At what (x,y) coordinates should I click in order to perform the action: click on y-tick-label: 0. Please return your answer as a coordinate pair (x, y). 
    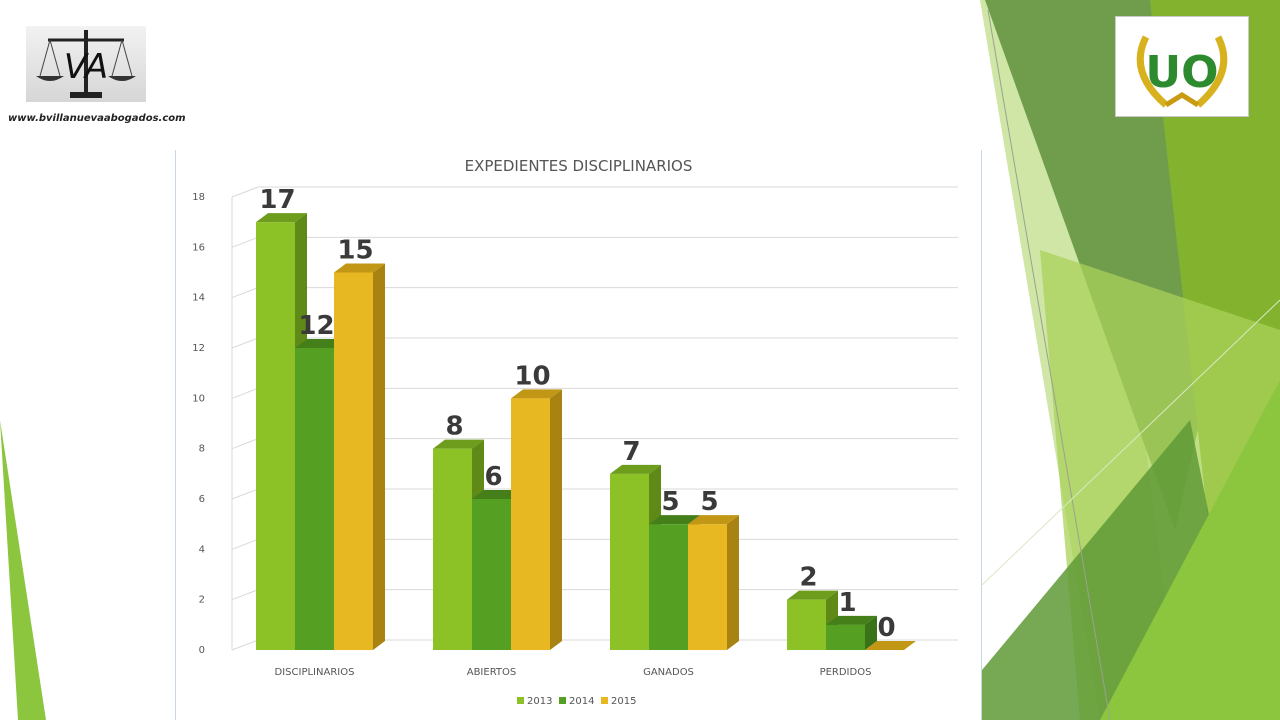
    Looking at the image, I should click on (202, 650).